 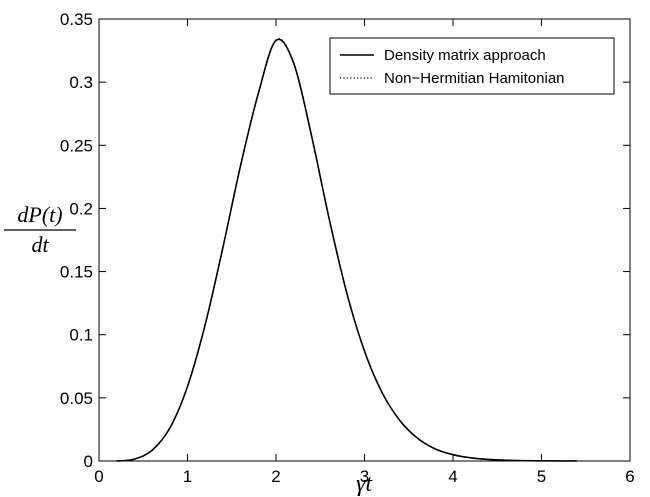 I want to click on y-tick-label: 0.15, so click(x=76, y=272).